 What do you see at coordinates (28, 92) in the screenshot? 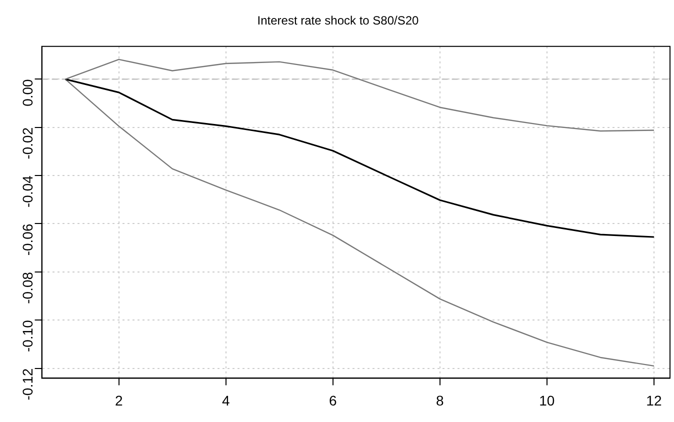
I see `y-tick-label: 0.00` at bounding box center [28, 92].